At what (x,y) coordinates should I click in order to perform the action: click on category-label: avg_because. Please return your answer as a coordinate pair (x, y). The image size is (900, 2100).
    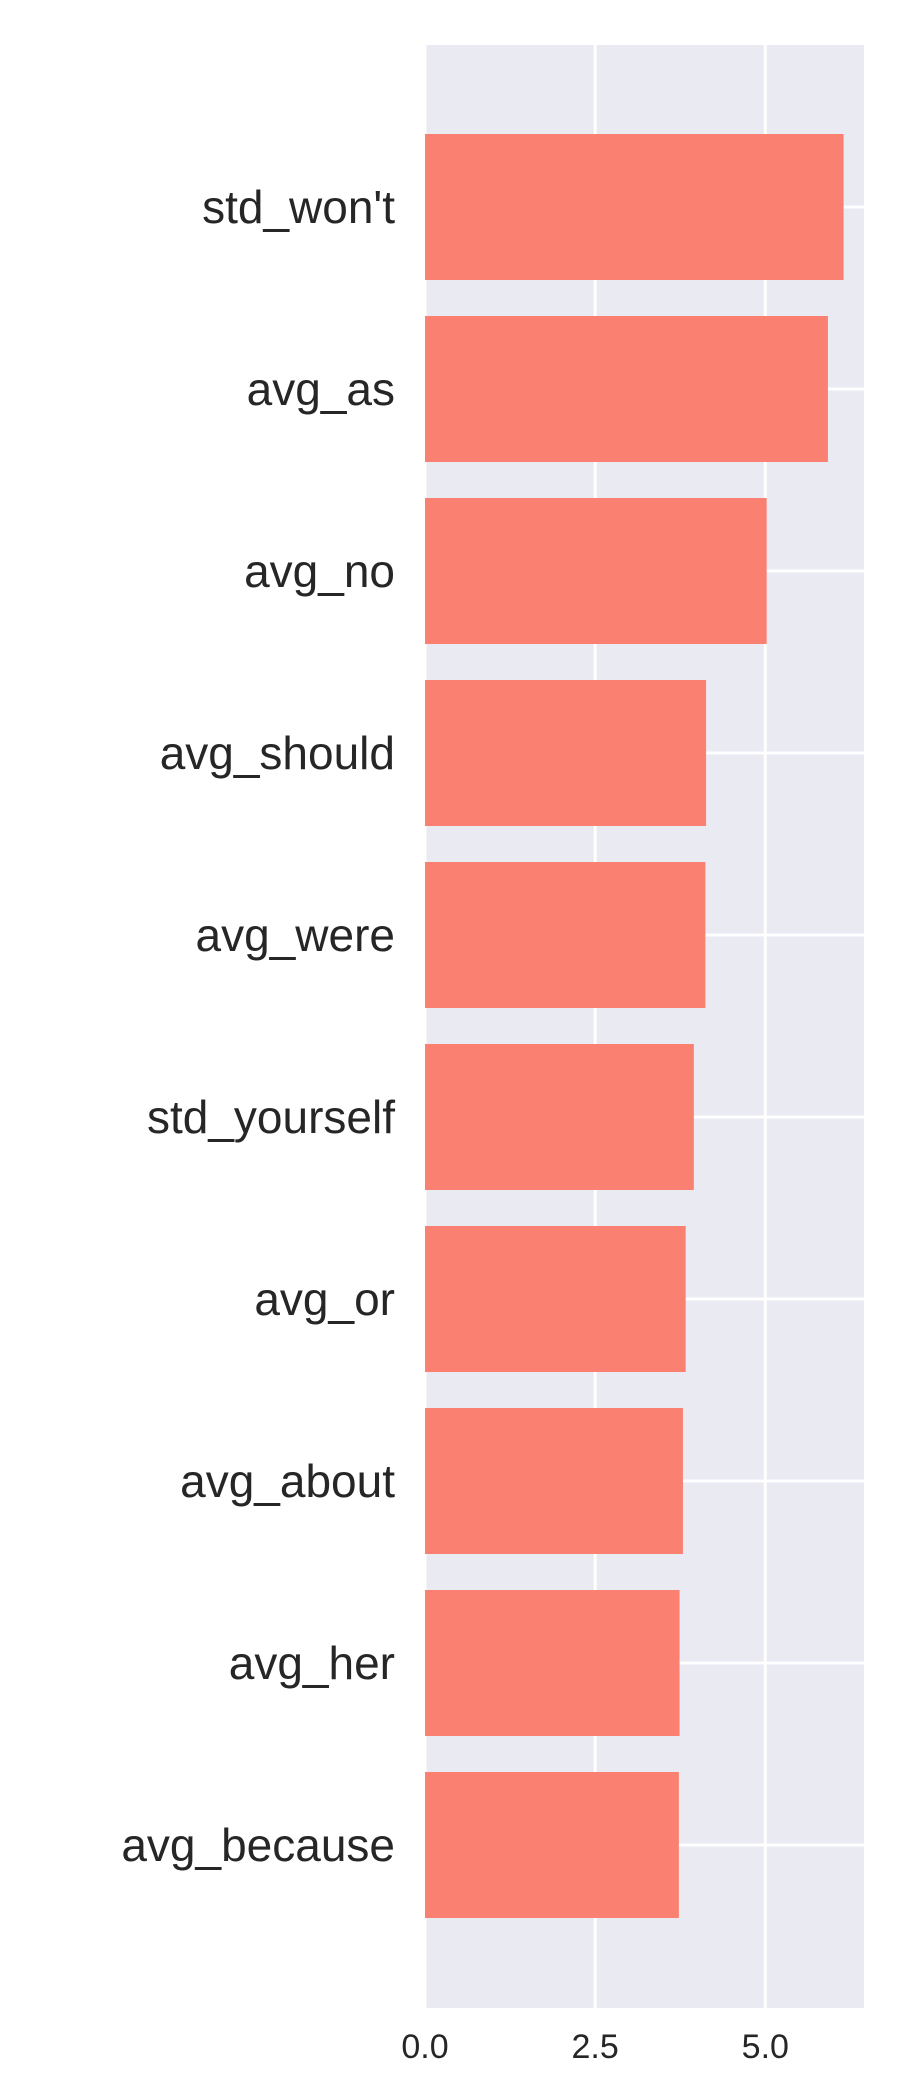
    Looking at the image, I should click on (258, 1845).